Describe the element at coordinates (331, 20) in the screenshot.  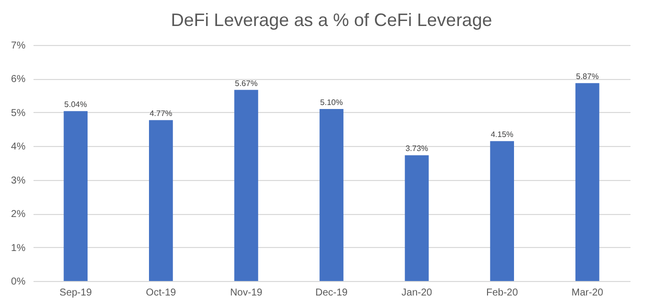
I see `chart-title: DeFi Leverage as a % of CeFi Leverage` at that location.